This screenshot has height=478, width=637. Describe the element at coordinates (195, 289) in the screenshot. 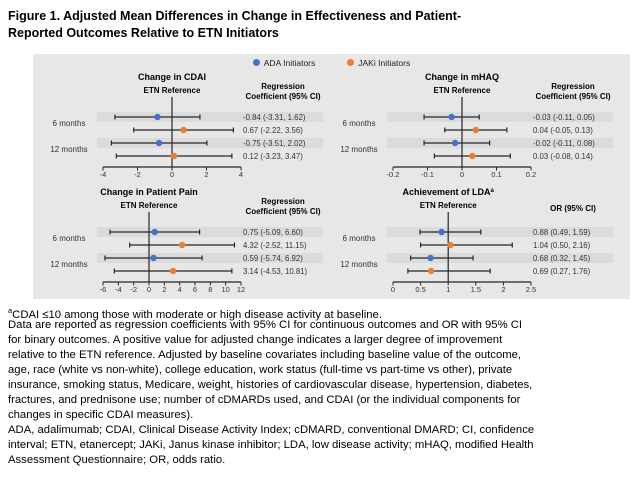

I see `tick-label: 6` at that location.